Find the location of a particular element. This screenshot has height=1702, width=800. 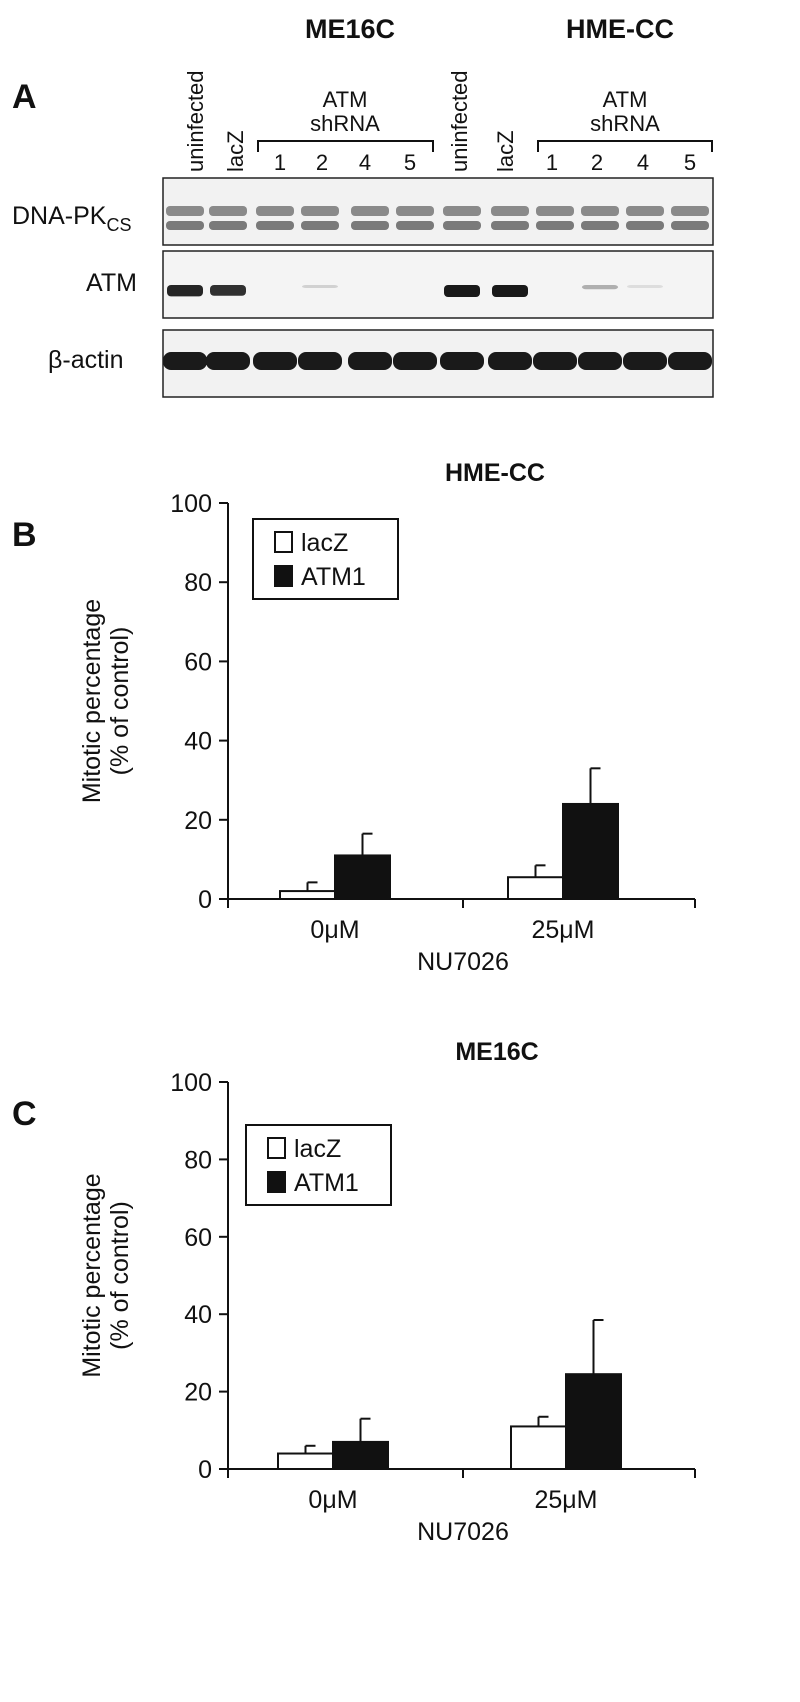

group-label-atm-2: ATM is located at coordinates (625, 99).